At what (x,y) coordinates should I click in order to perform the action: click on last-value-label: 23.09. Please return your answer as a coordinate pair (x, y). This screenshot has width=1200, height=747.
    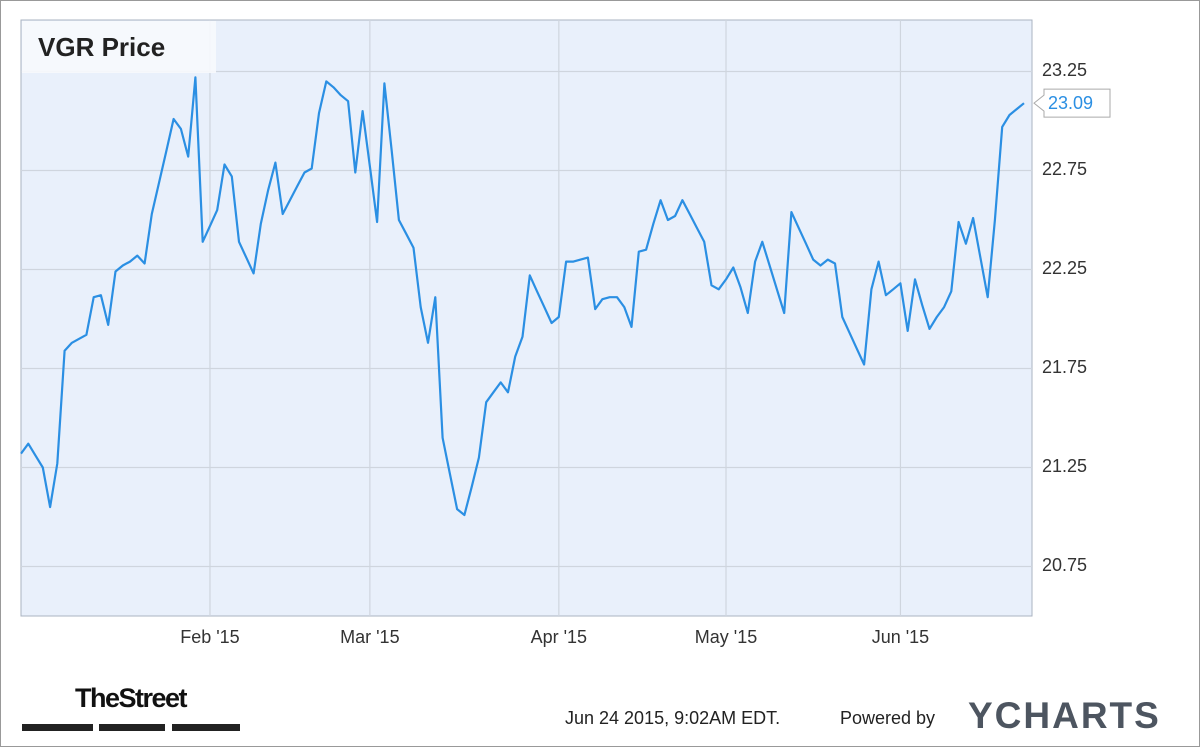
    Looking at the image, I should click on (1070, 103).